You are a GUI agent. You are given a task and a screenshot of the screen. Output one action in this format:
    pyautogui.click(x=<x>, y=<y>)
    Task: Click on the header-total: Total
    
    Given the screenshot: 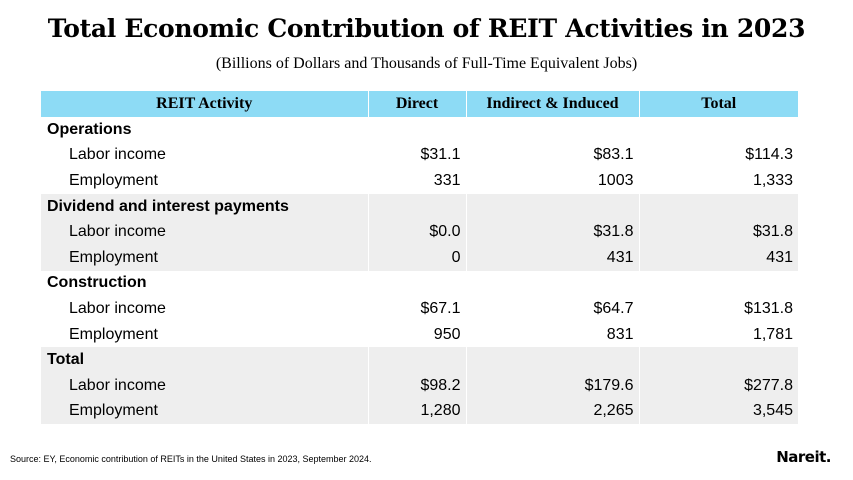 What is the action you would take?
    pyautogui.click(x=718, y=104)
    